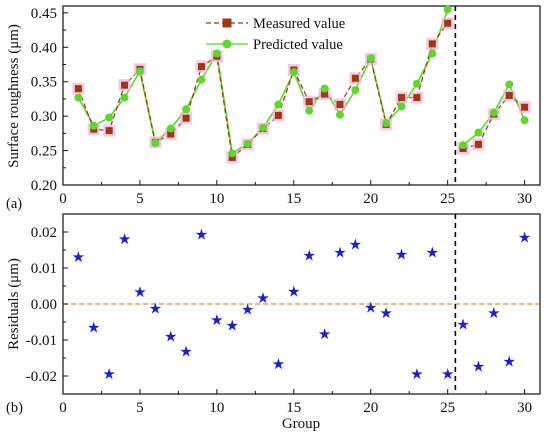 Image resolution: width=550 pixels, height=436 pixels. Describe the element at coordinates (44, 48) in the screenshot. I see `panel-a-y-tick-label: 0.40` at that location.